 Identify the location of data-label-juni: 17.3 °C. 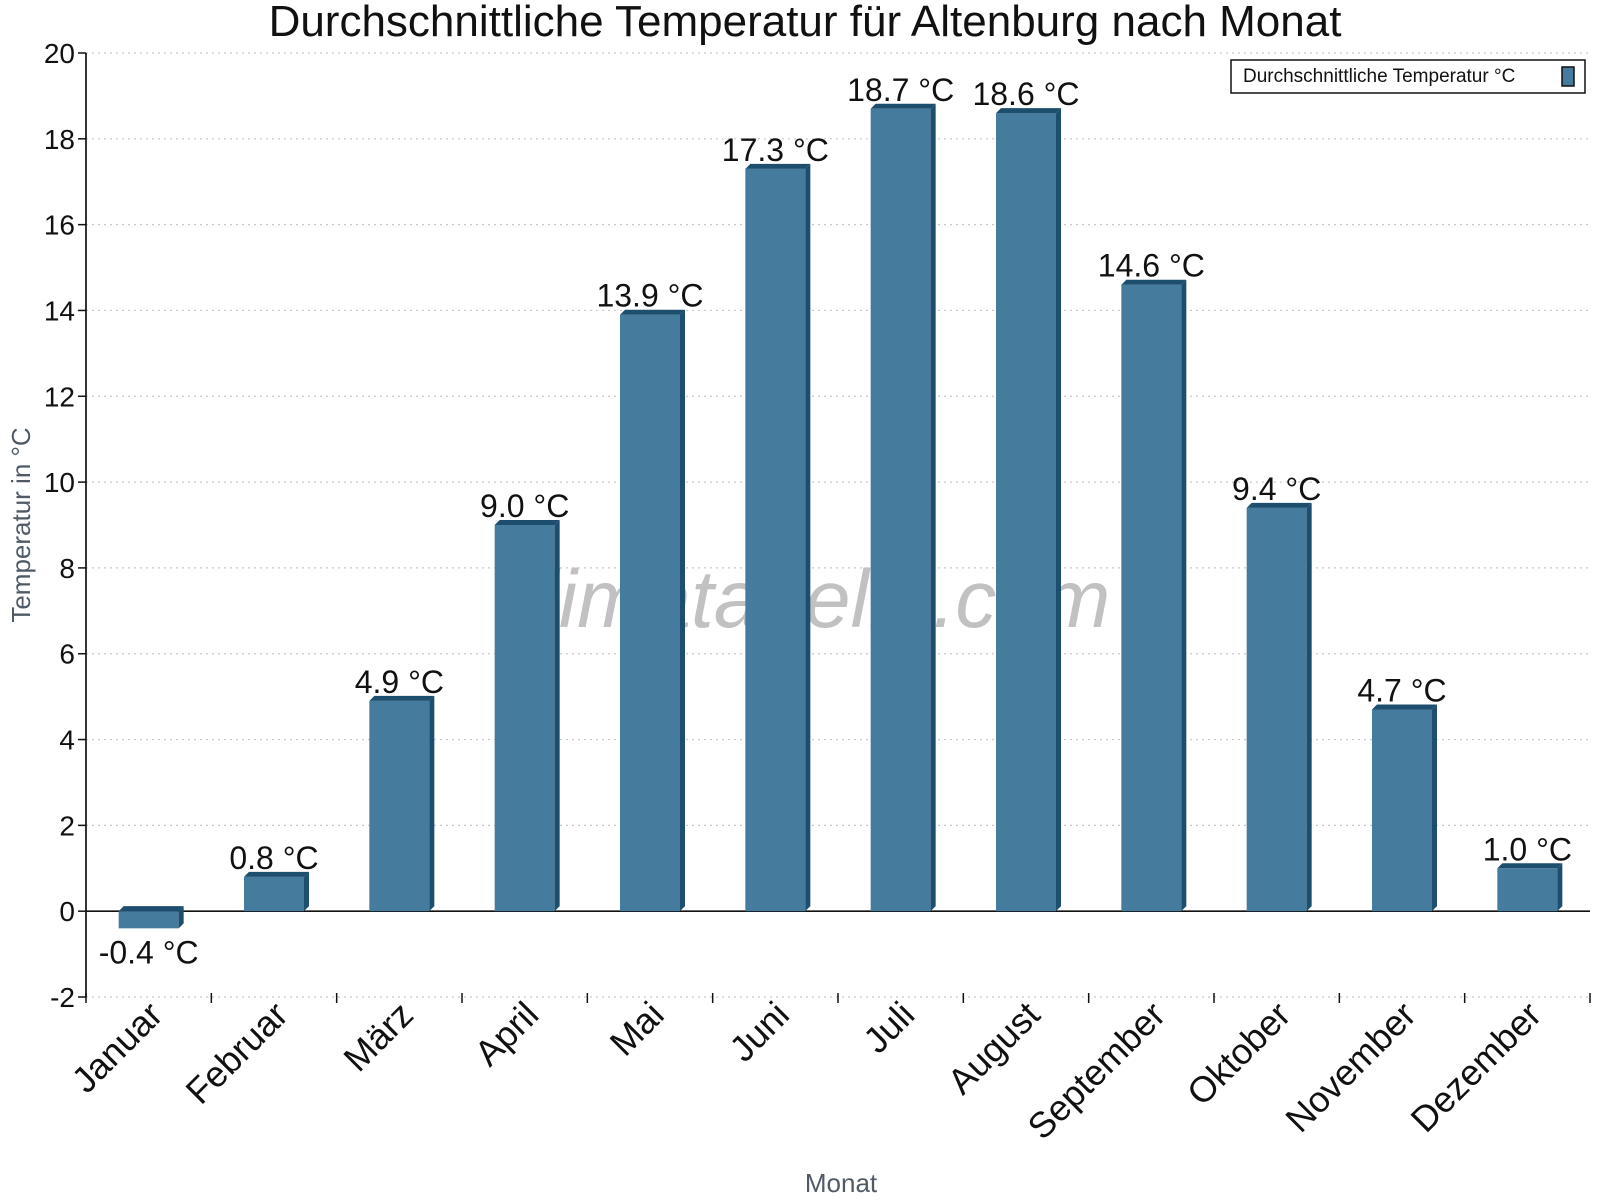
(775, 150).